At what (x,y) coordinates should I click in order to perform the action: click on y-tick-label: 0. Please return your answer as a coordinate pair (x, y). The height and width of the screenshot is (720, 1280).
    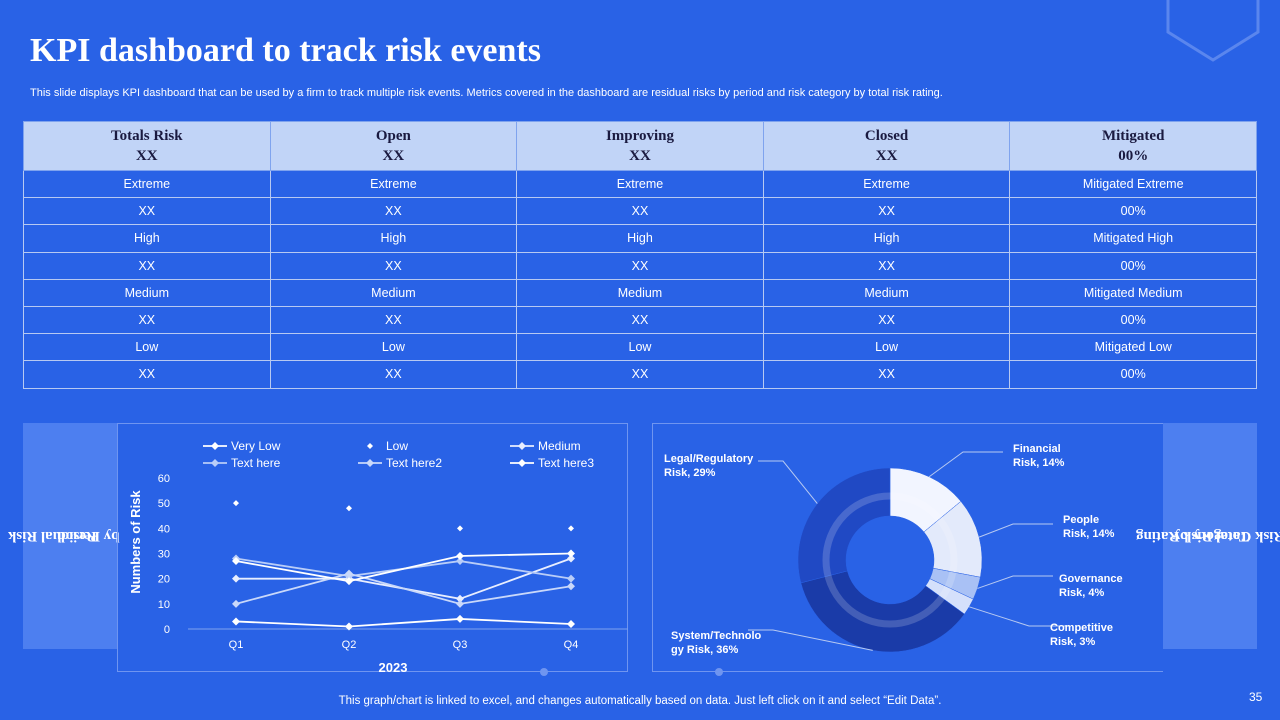
    Looking at the image, I should click on (167, 630).